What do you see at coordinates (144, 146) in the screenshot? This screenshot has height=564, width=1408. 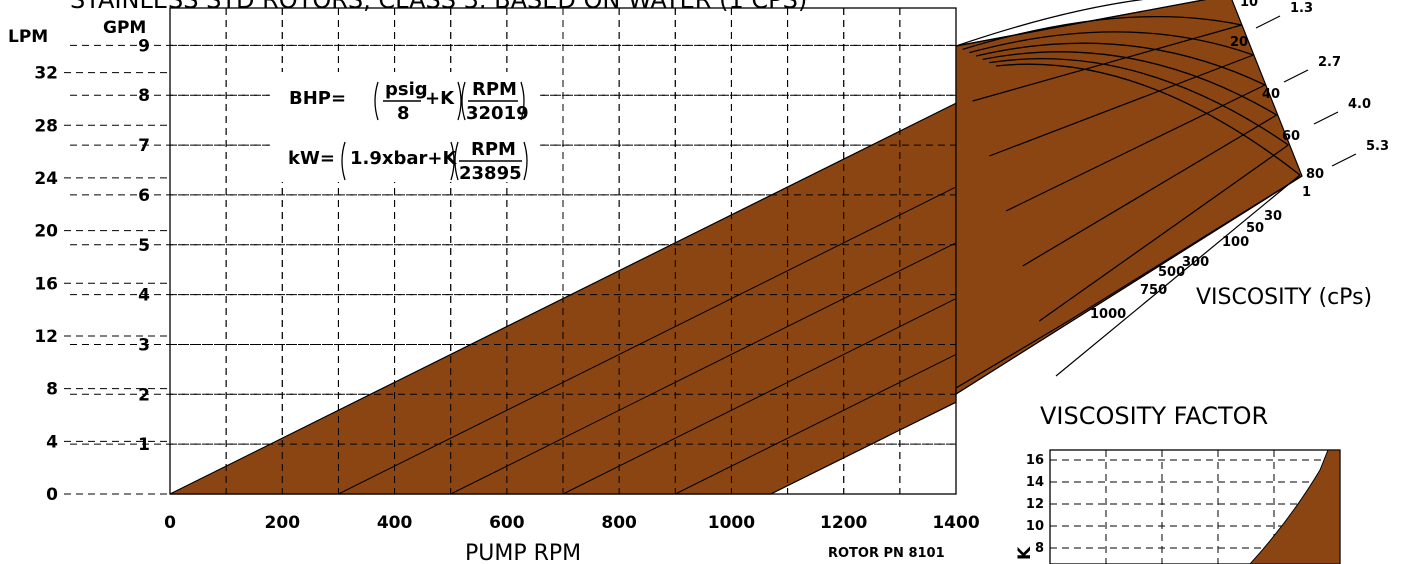 I see `gpm-tick-label: 7` at bounding box center [144, 146].